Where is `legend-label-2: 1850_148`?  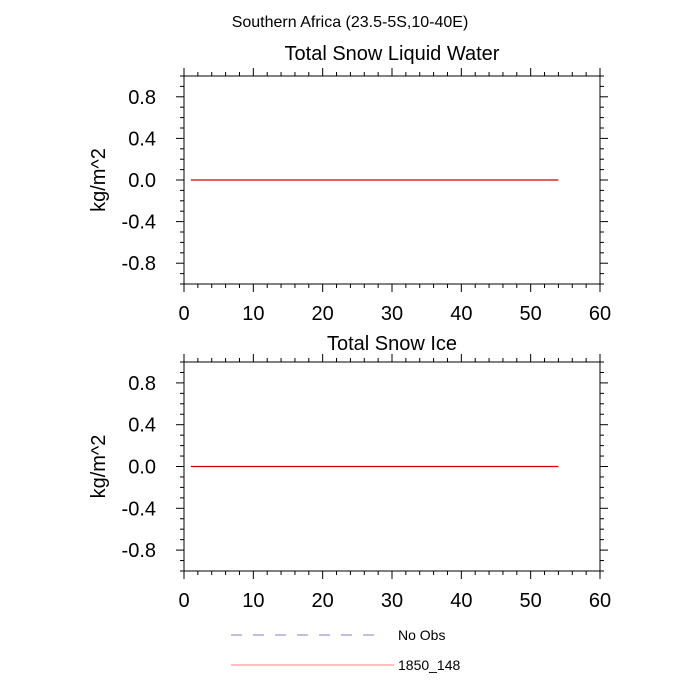
legend-label-2: 1850_148 is located at coordinates (429, 665).